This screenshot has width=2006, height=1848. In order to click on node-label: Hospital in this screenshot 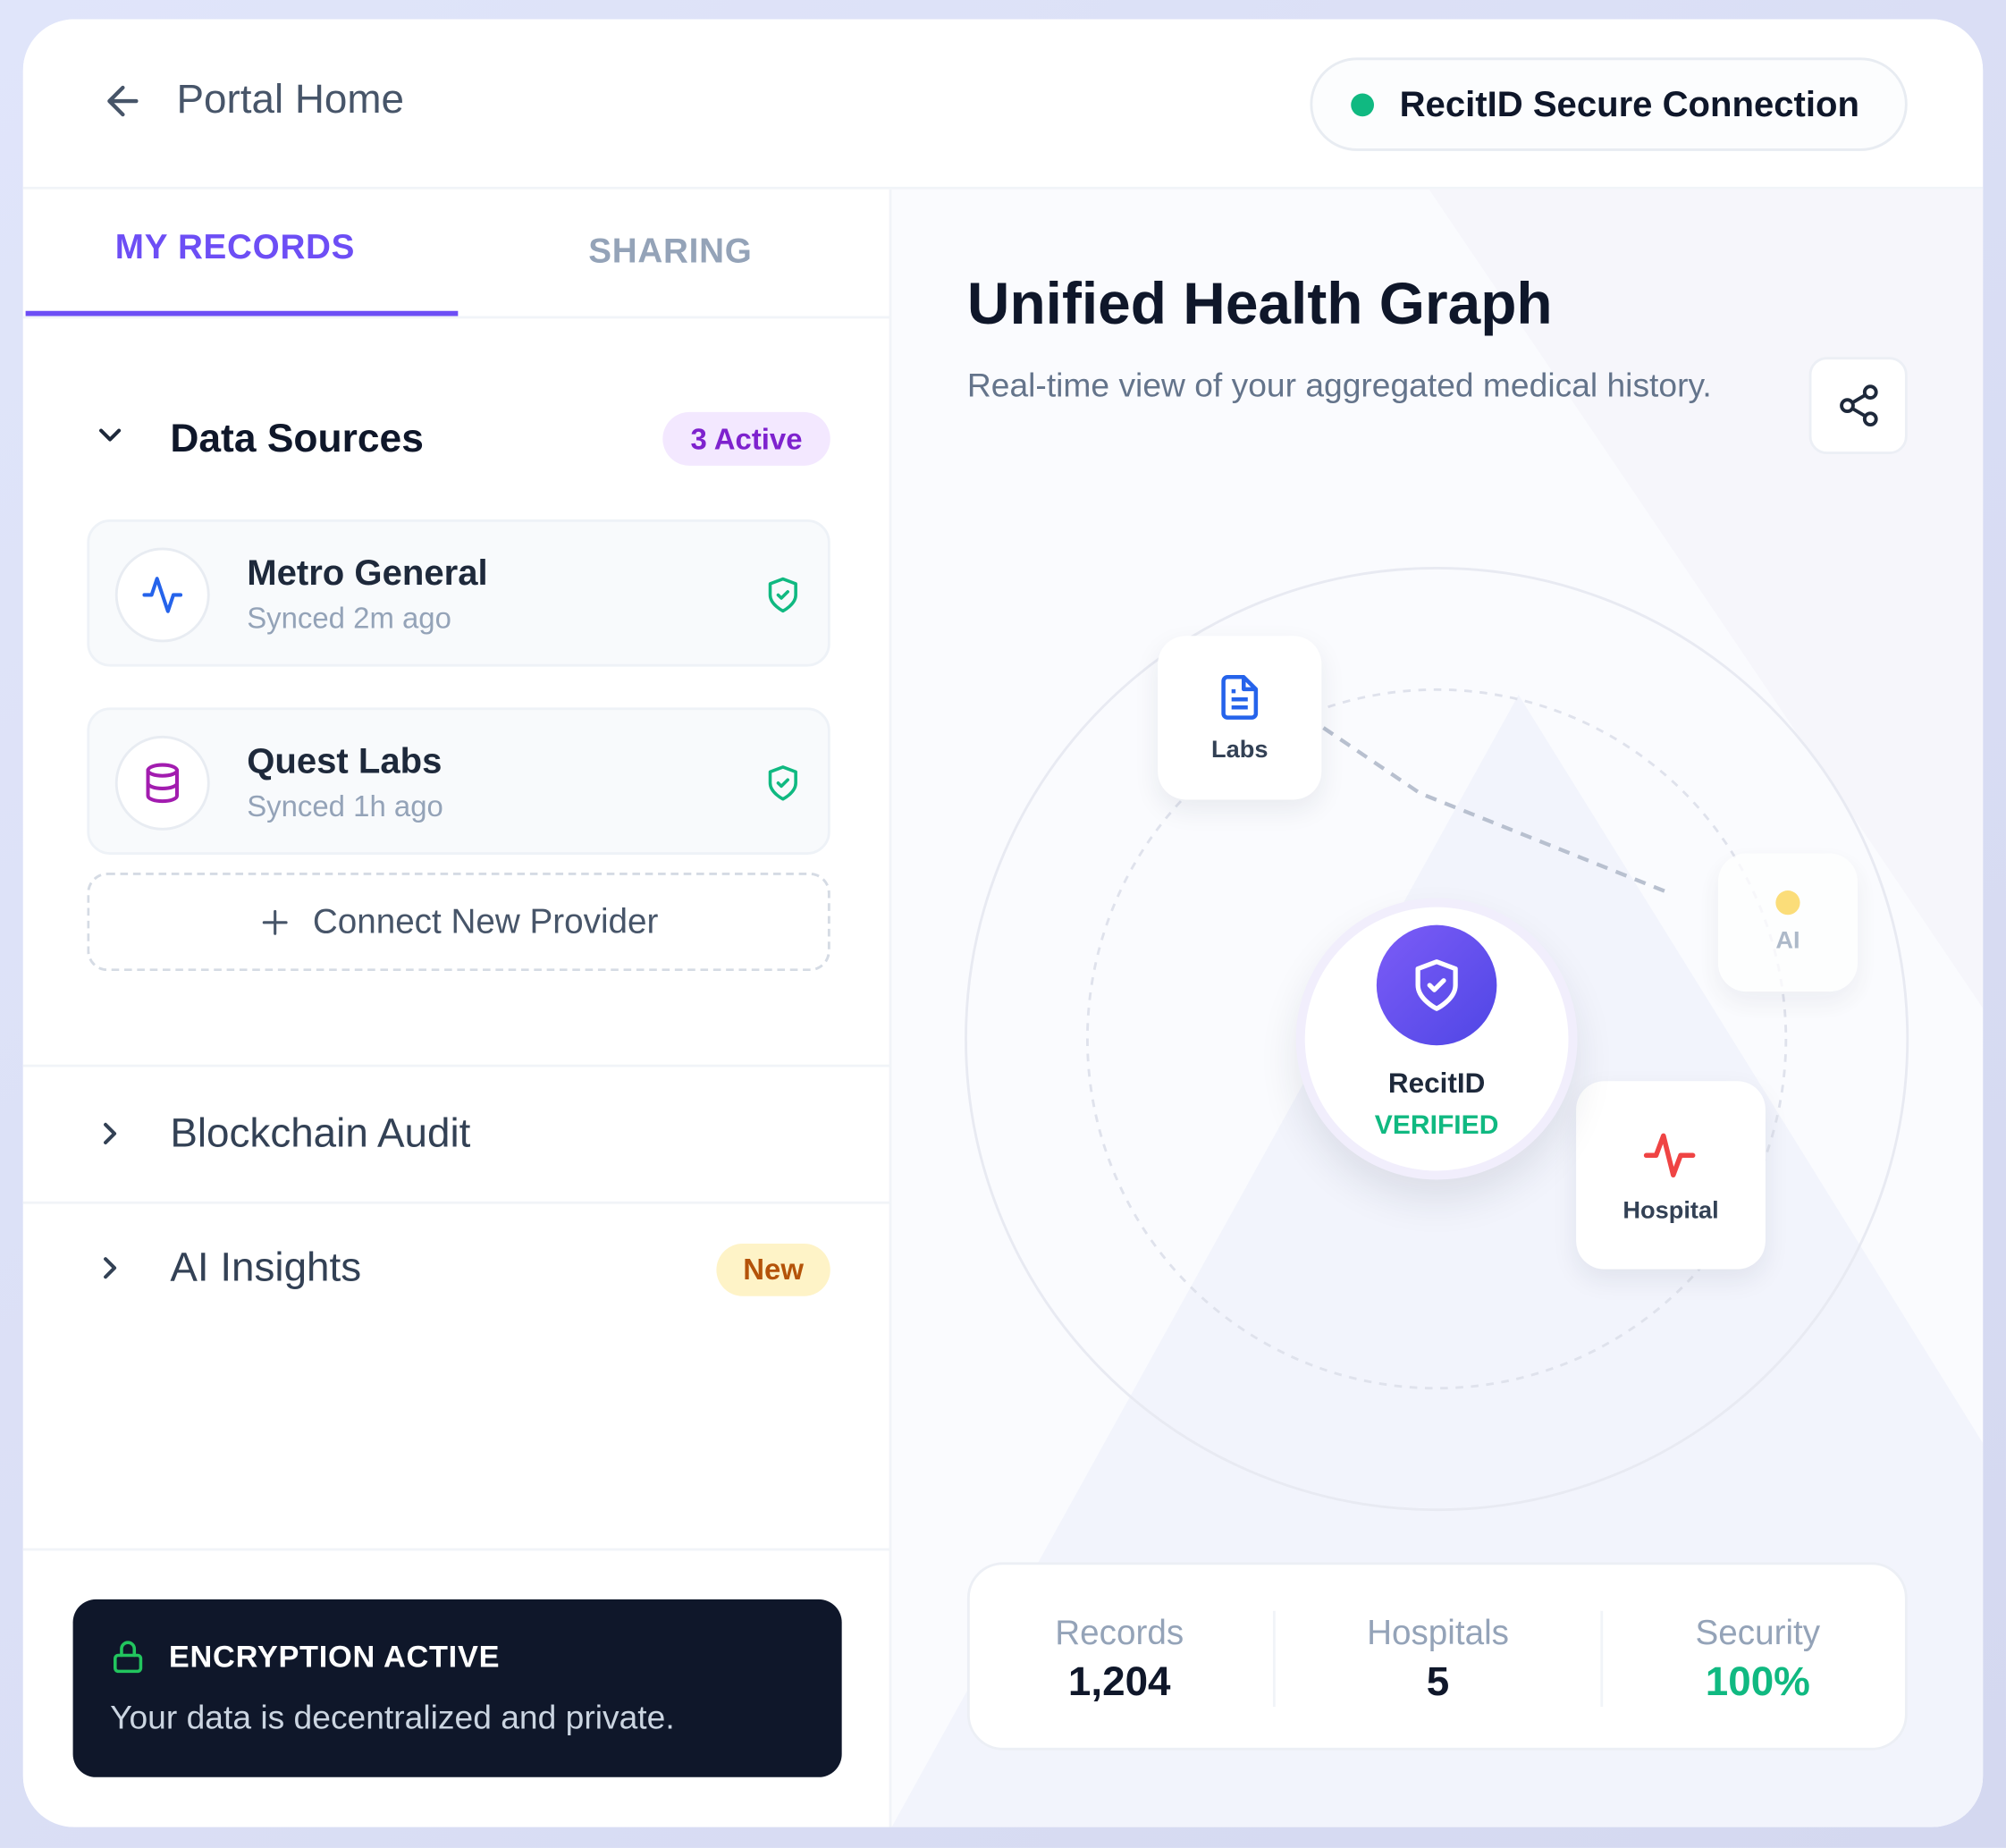, I will do `click(1670, 1210)`.